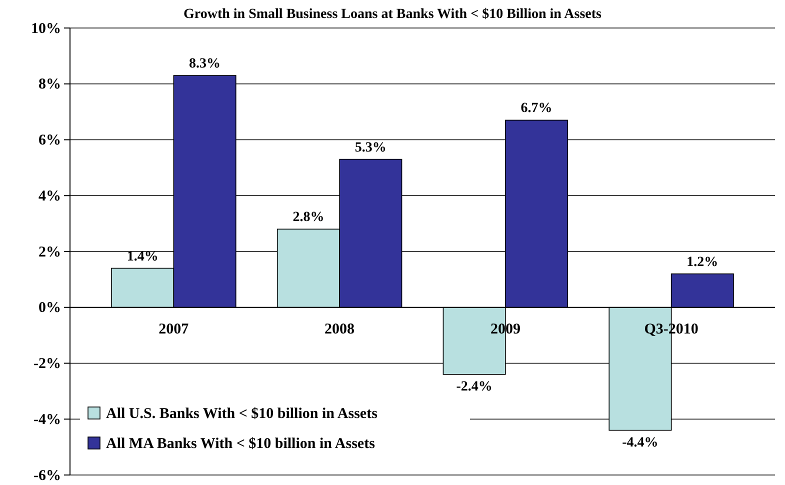 The image size is (785, 485). Describe the element at coordinates (174, 329) in the screenshot. I see `x-tick-label: 2007` at that location.